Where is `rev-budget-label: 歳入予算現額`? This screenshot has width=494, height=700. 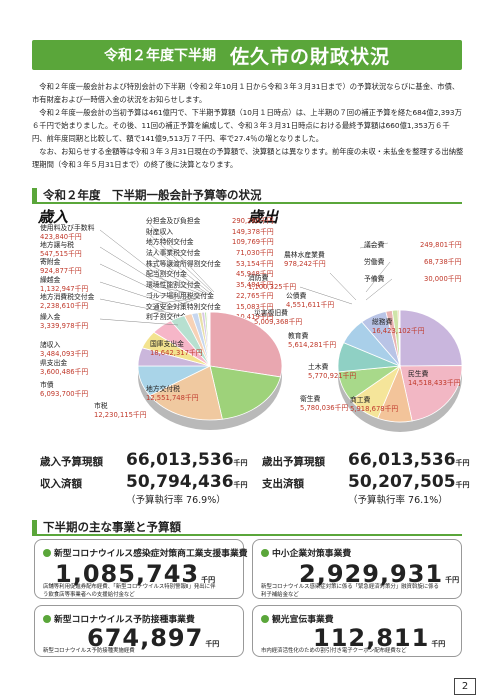 rev-budget-label: 歳入予算現額 is located at coordinates (71, 462).